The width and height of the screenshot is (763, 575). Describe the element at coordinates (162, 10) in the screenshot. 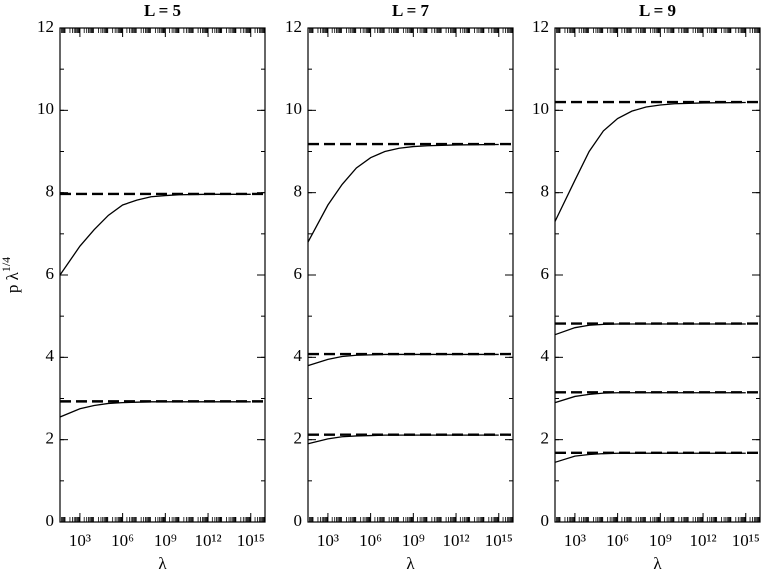

I see `panel-title: L = 5` at that location.